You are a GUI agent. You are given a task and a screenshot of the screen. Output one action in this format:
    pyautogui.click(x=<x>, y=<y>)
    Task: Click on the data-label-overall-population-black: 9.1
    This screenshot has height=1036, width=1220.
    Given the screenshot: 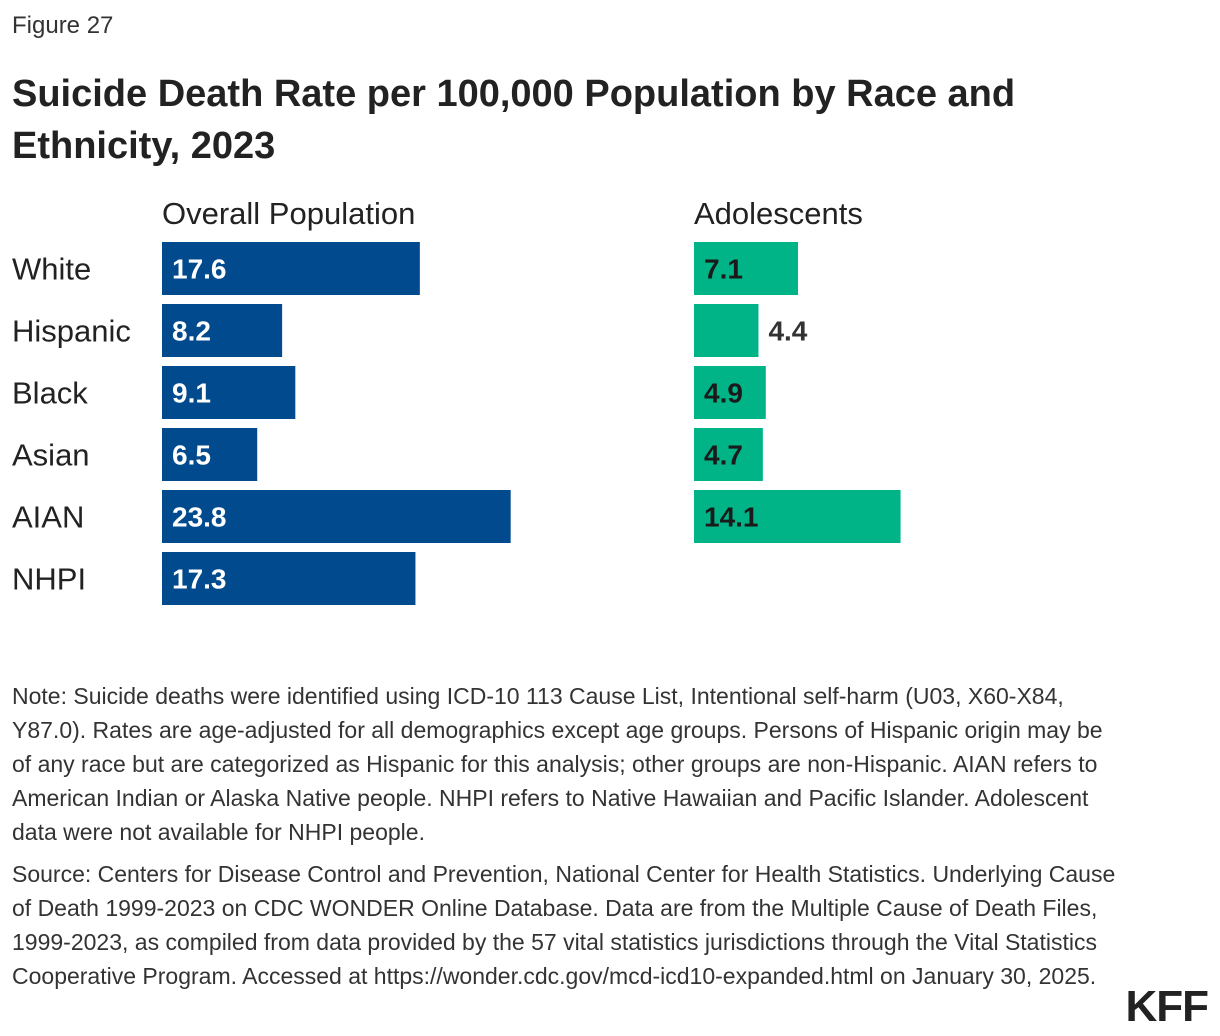 What is the action you would take?
    pyautogui.click(x=191, y=393)
    